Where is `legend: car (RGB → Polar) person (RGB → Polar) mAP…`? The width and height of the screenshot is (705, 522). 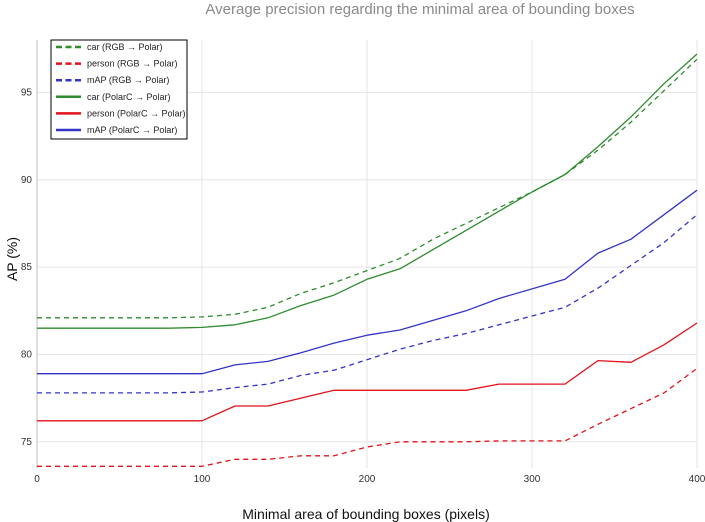
legend: car (RGB → Polar) person (RGB → Polar) mAP… is located at coordinates (119, 89).